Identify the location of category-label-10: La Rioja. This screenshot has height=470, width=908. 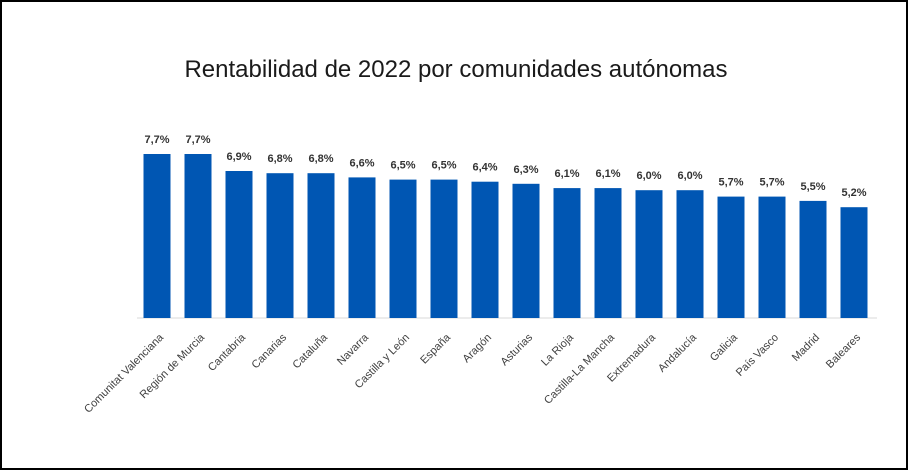
(558, 350).